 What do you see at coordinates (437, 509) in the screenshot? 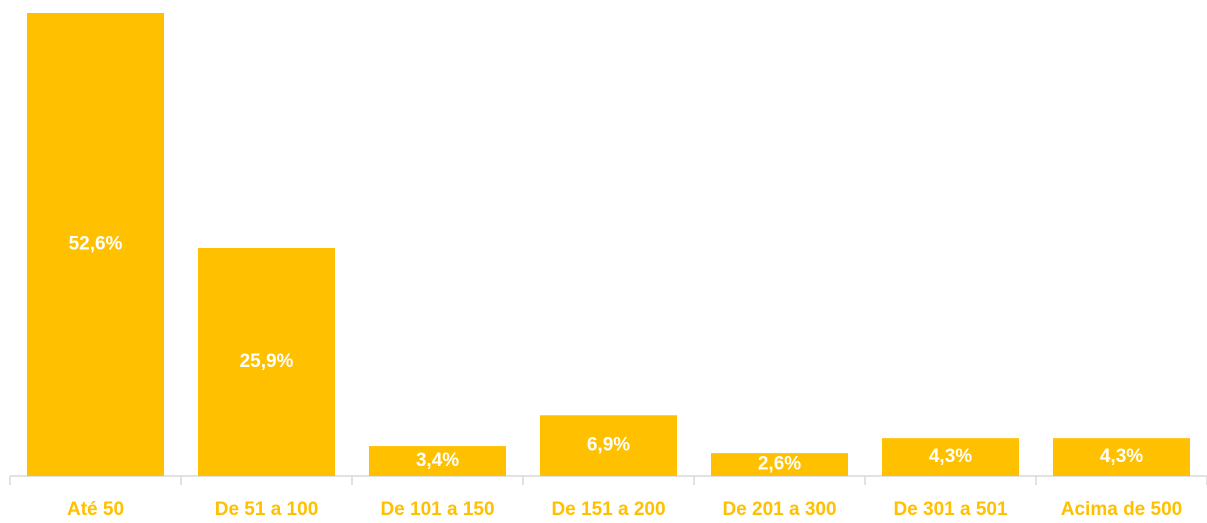
I see `x-tick-label: De 101 a 150` at bounding box center [437, 509].